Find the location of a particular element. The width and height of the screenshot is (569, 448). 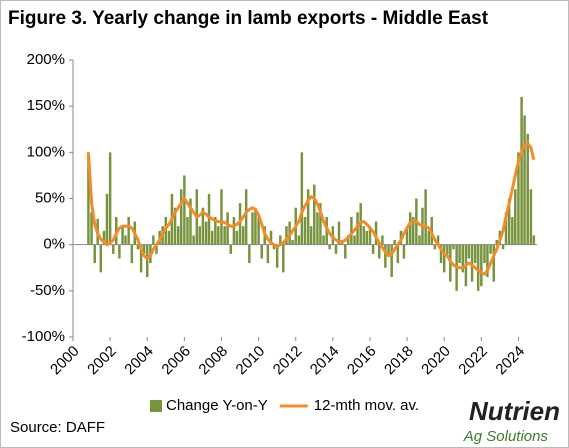

y-tick-label: -100% is located at coordinates (43, 336).